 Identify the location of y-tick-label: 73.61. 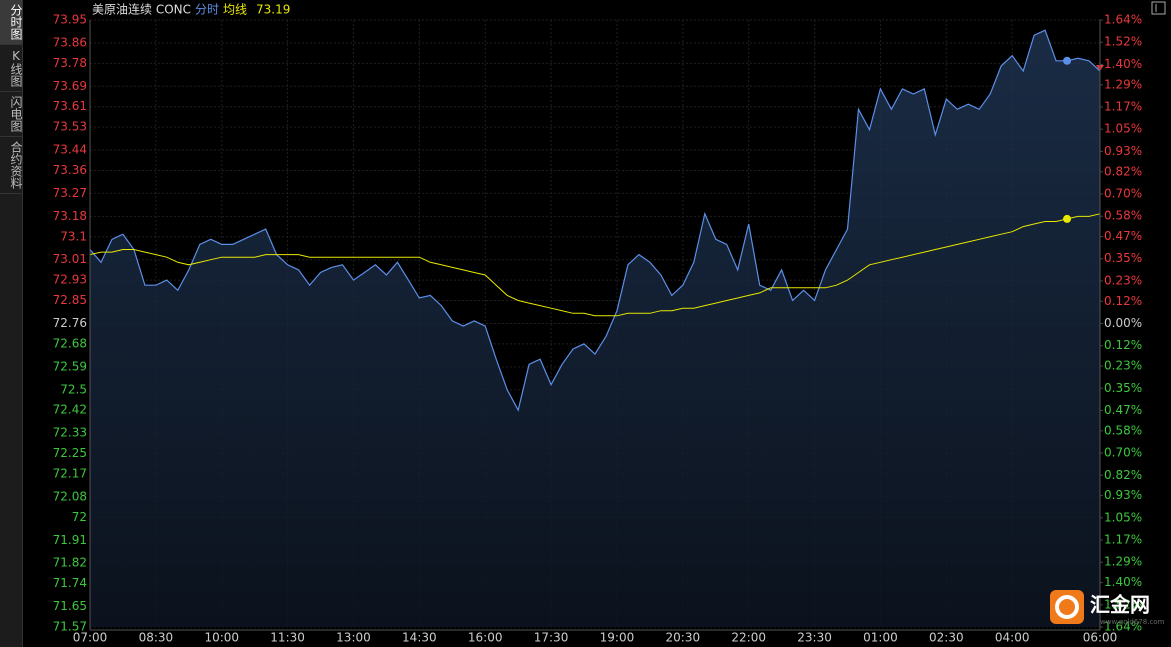
(70, 106).